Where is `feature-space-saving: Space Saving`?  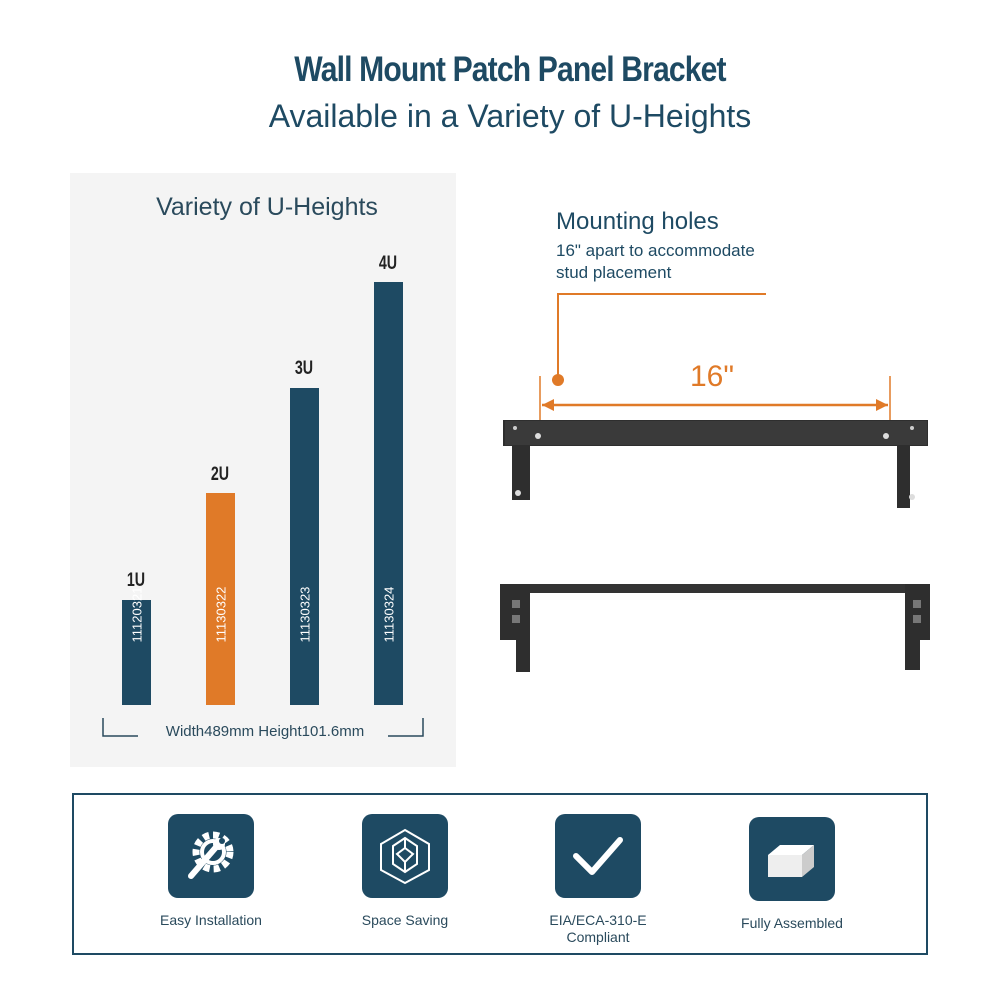
feature-space-saving: Space Saving is located at coordinates (405, 871).